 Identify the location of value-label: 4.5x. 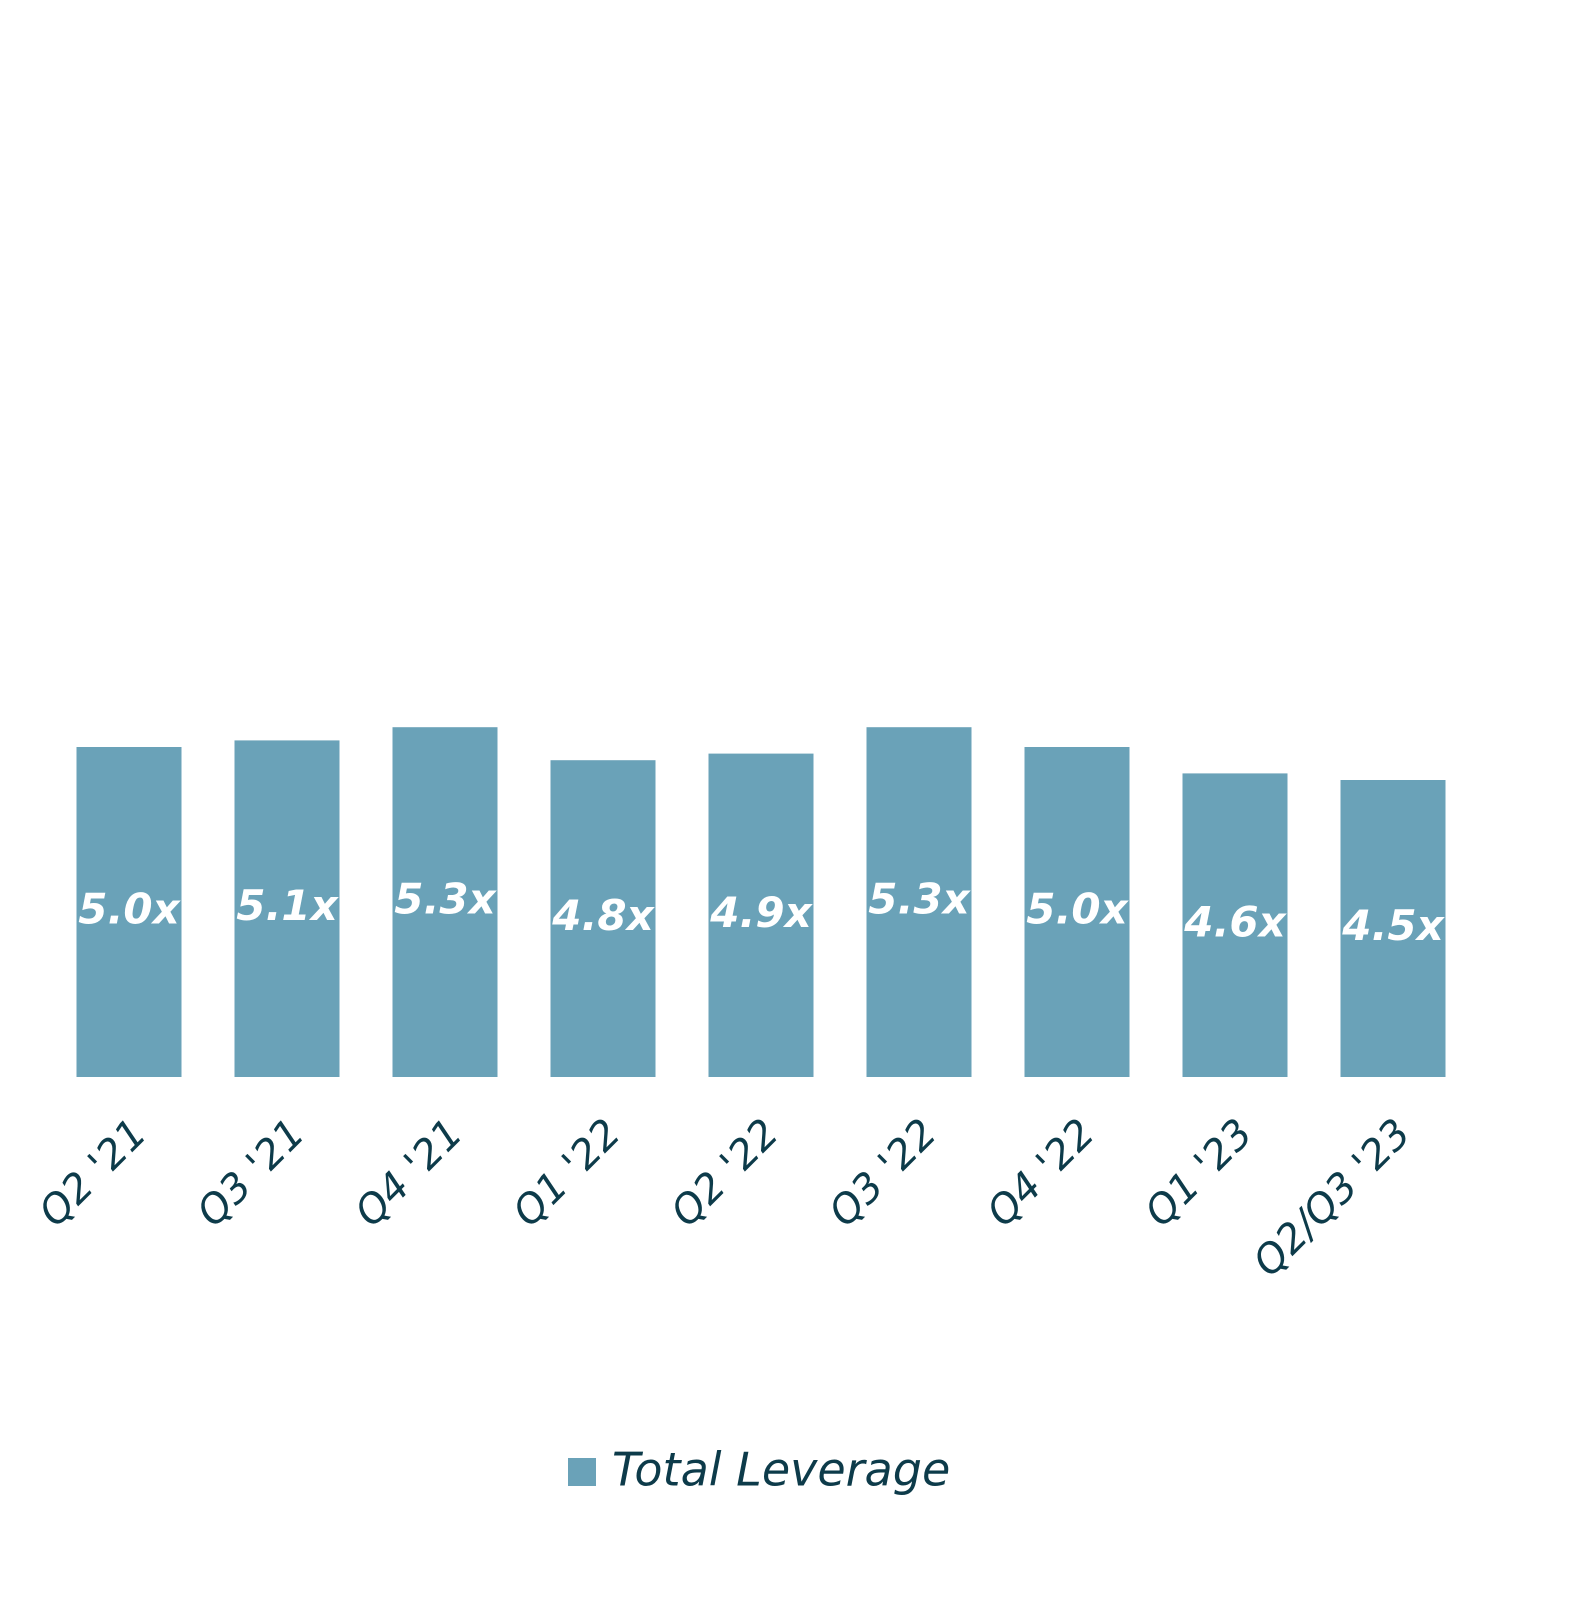
(1393, 925).